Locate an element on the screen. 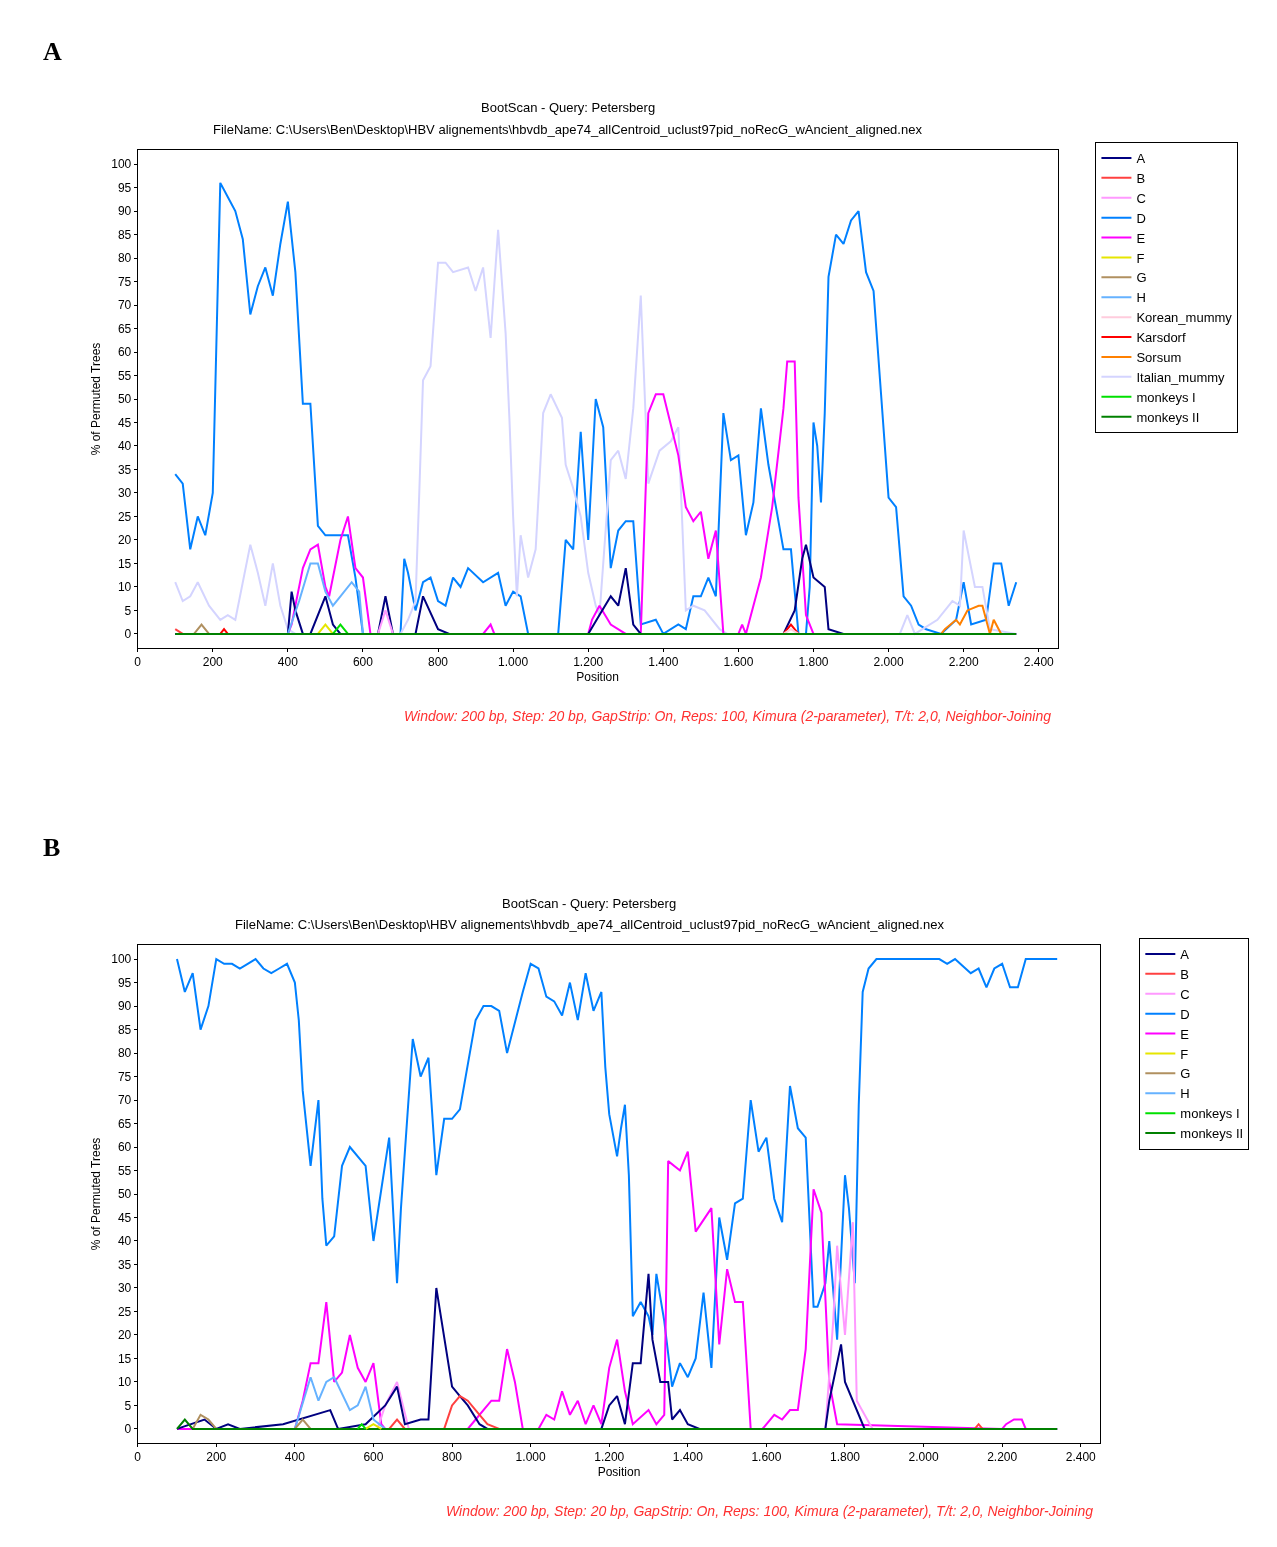 The height and width of the screenshot is (1547, 1277). y-axis-title: % of Permuted Trees is located at coordinates (95, 1194).